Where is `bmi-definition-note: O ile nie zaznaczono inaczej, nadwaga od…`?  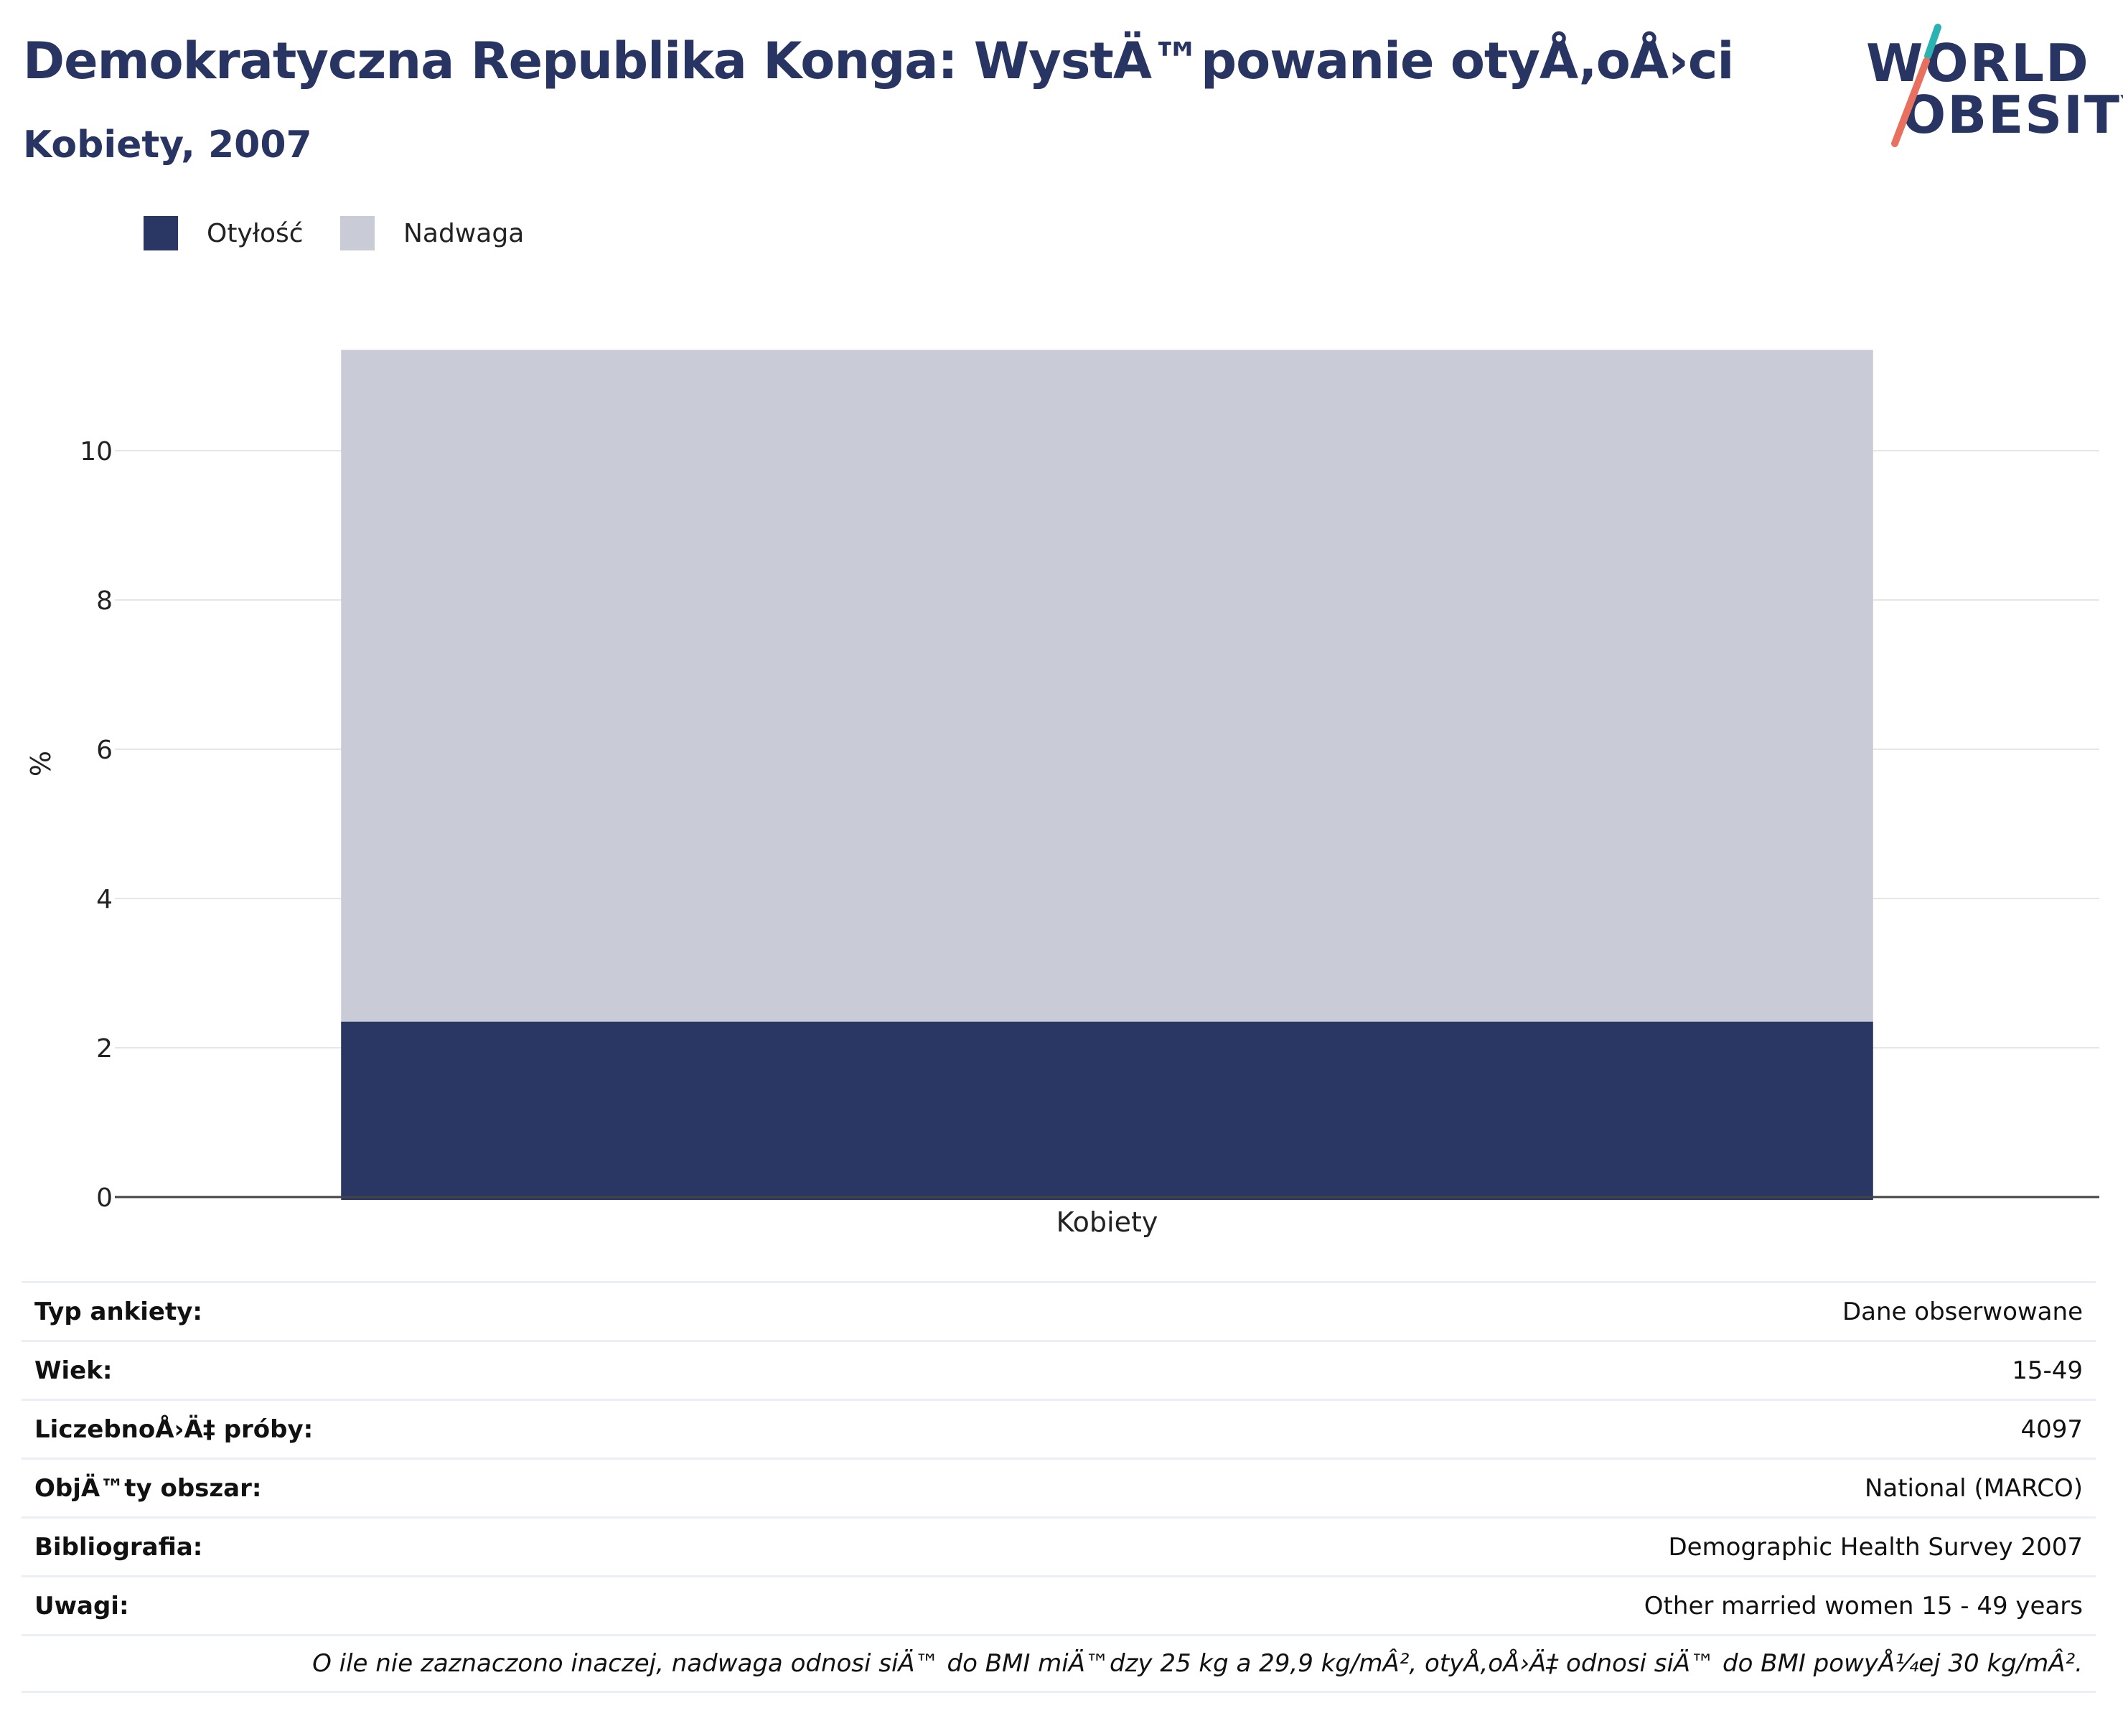
bmi-definition-note: O ile nie zaznaczono inaczej, nadwaga od… is located at coordinates (1059, 1663).